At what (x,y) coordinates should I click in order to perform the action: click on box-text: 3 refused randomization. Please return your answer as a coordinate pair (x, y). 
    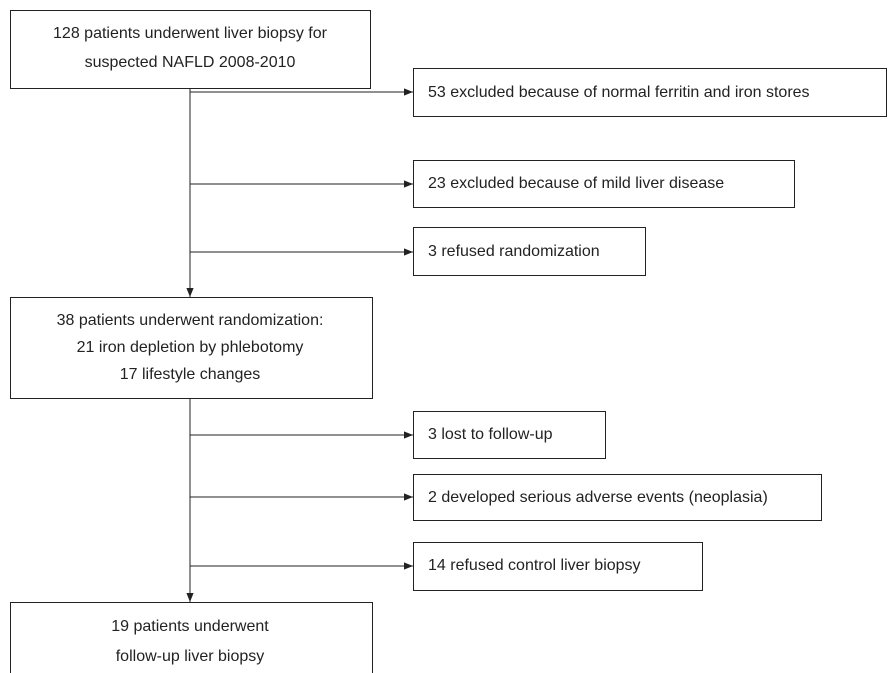
    Looking at the image, I should click on (514, 251).